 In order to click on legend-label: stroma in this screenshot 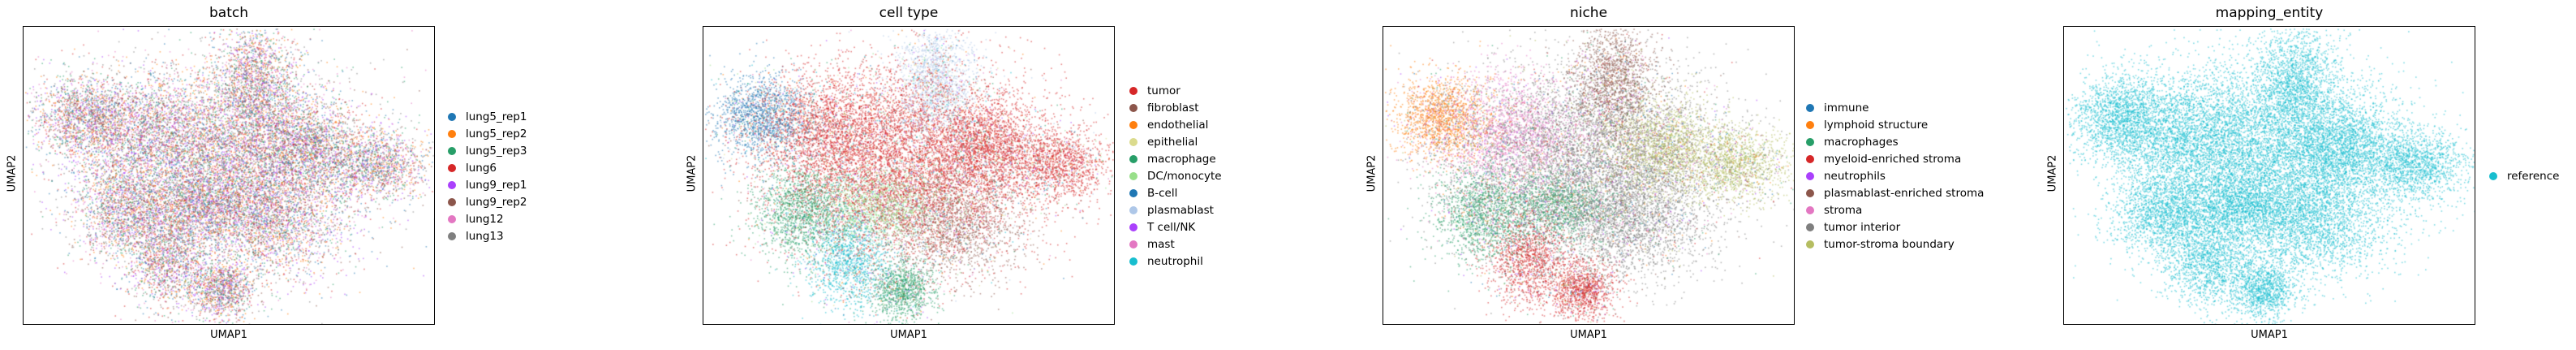, I will do `click(1844, 210)`.